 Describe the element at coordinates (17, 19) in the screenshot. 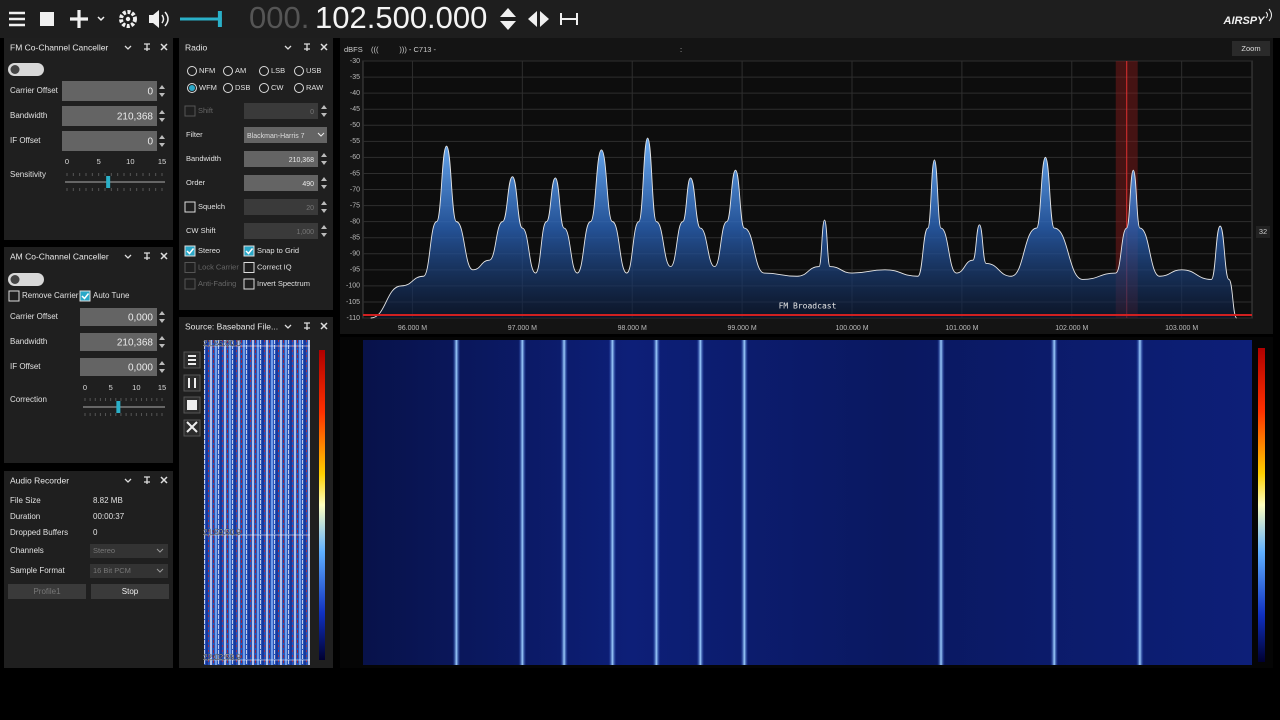

I see `menu-button` at that location.